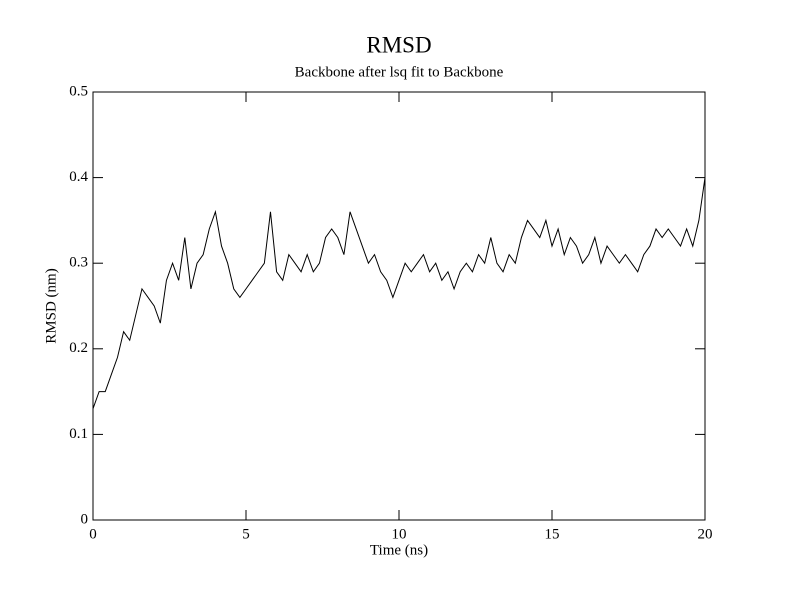 The image size is (792, 612). I want to click on y-tick-label: 0.1, so click(78, 434).